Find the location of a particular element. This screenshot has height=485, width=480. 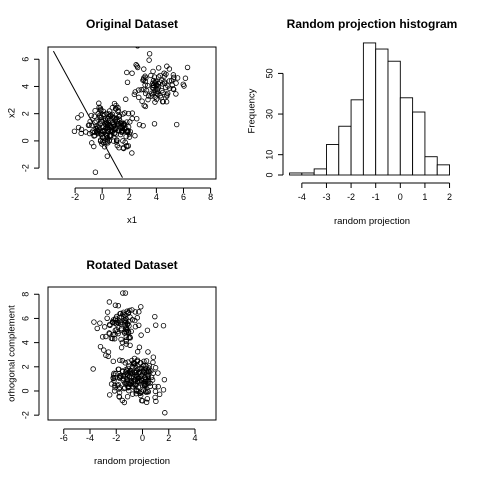

plot-area is located at coordinates (121, 112).